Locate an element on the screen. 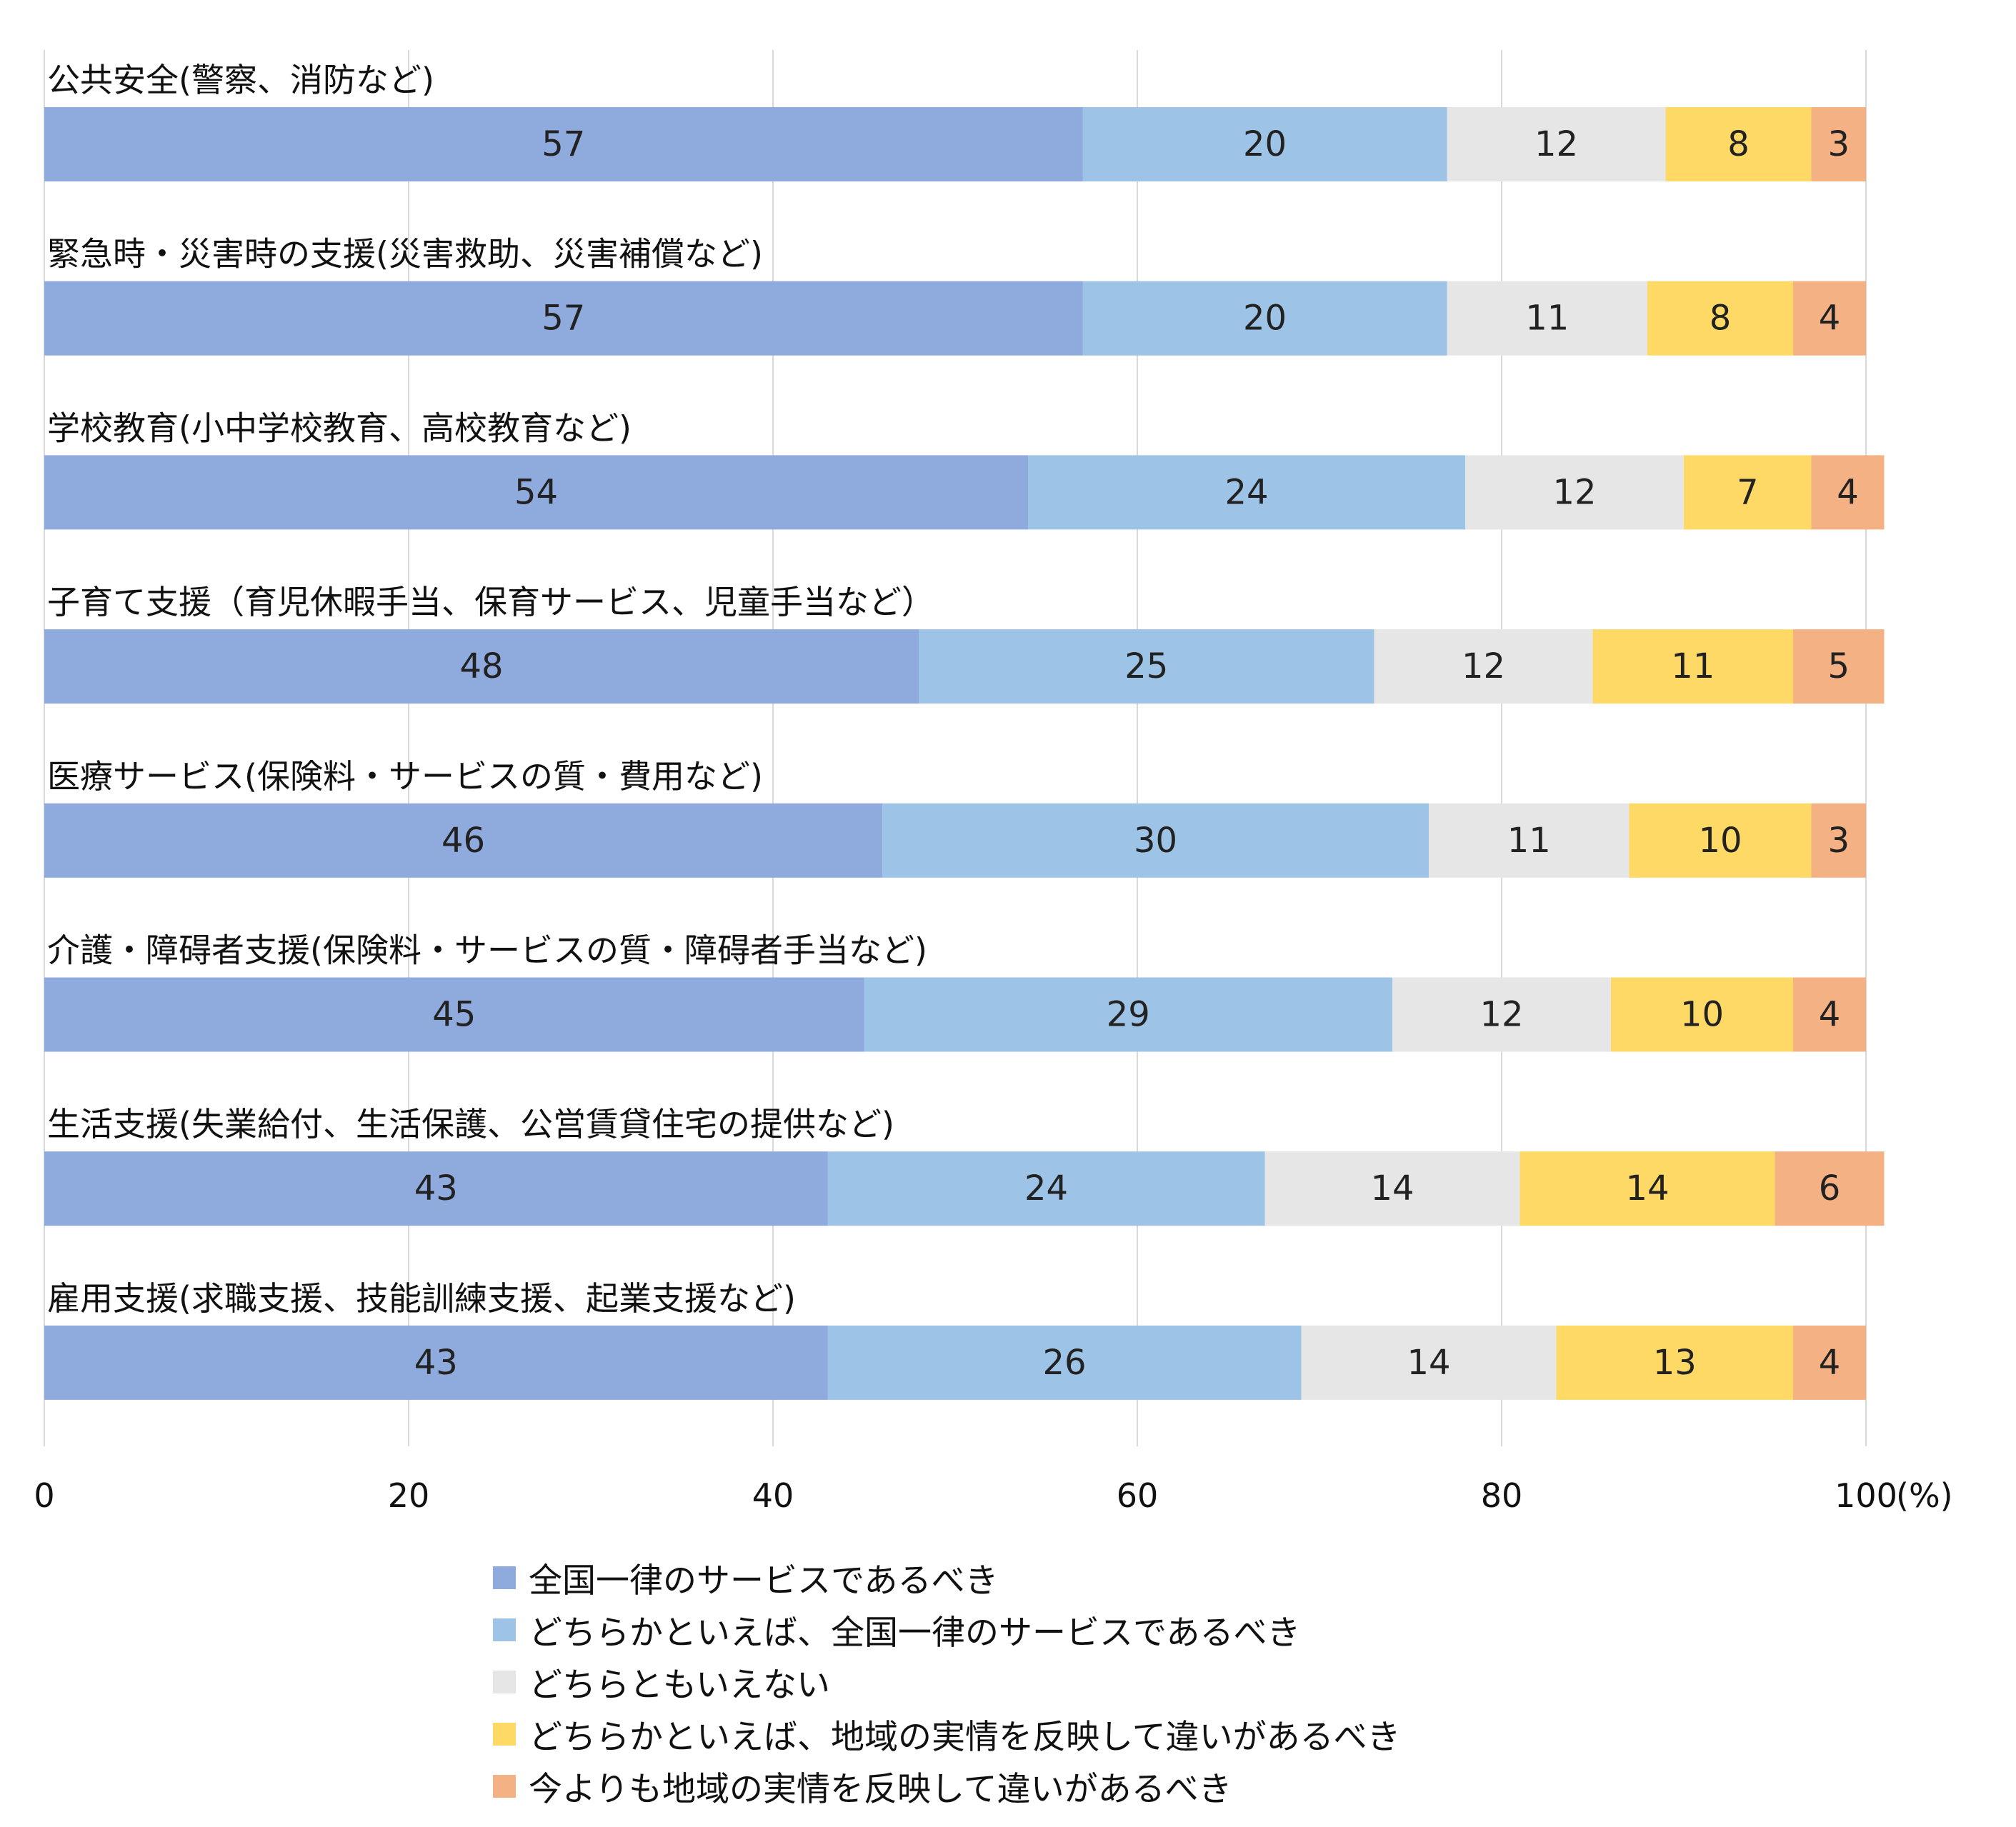 The width and height of the screenshot is (2016, 1827). data-label: 8 is located at coordinates (1721, 319).